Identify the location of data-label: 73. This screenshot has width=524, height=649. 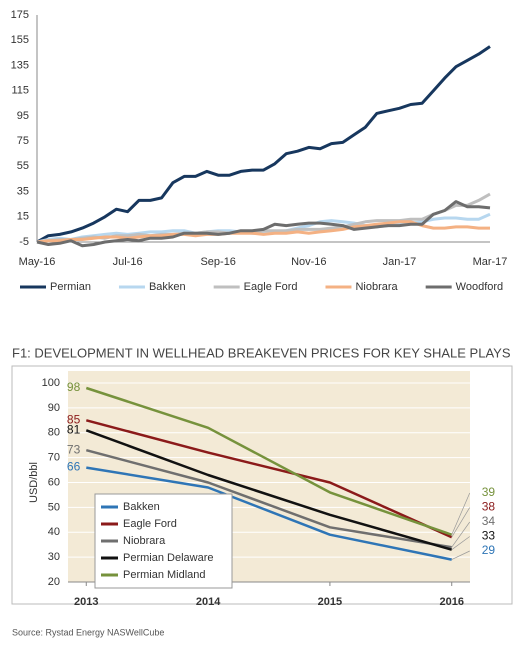
(74, 449).